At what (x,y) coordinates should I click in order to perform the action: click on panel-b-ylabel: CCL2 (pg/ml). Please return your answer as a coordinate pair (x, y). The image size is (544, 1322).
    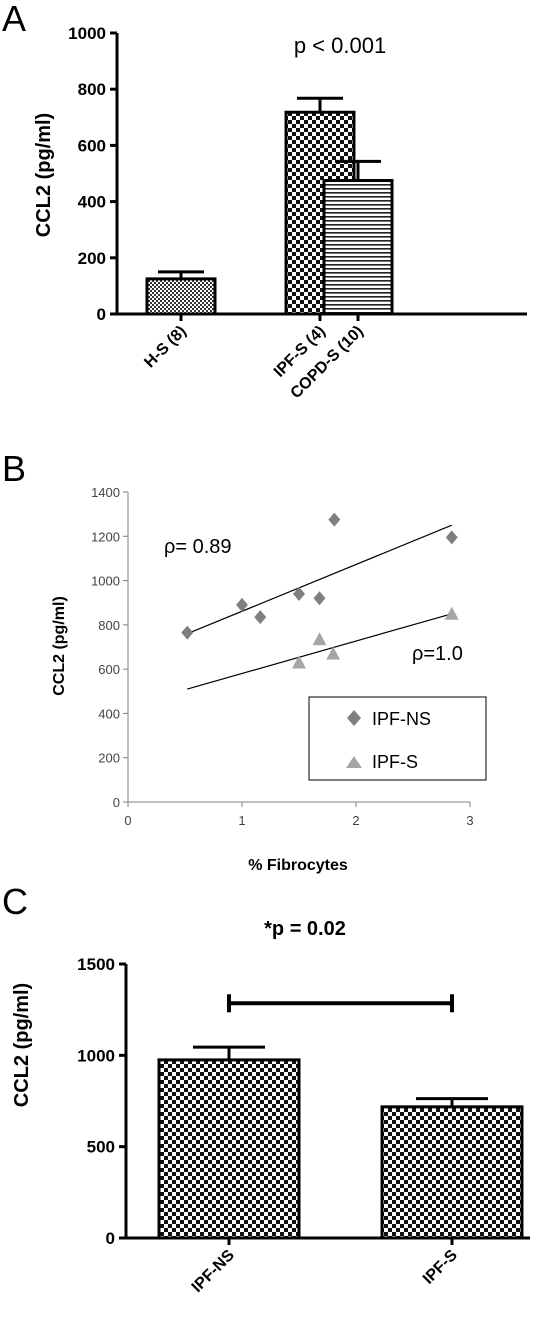
    Looking at the image, I should click on (59, 646).